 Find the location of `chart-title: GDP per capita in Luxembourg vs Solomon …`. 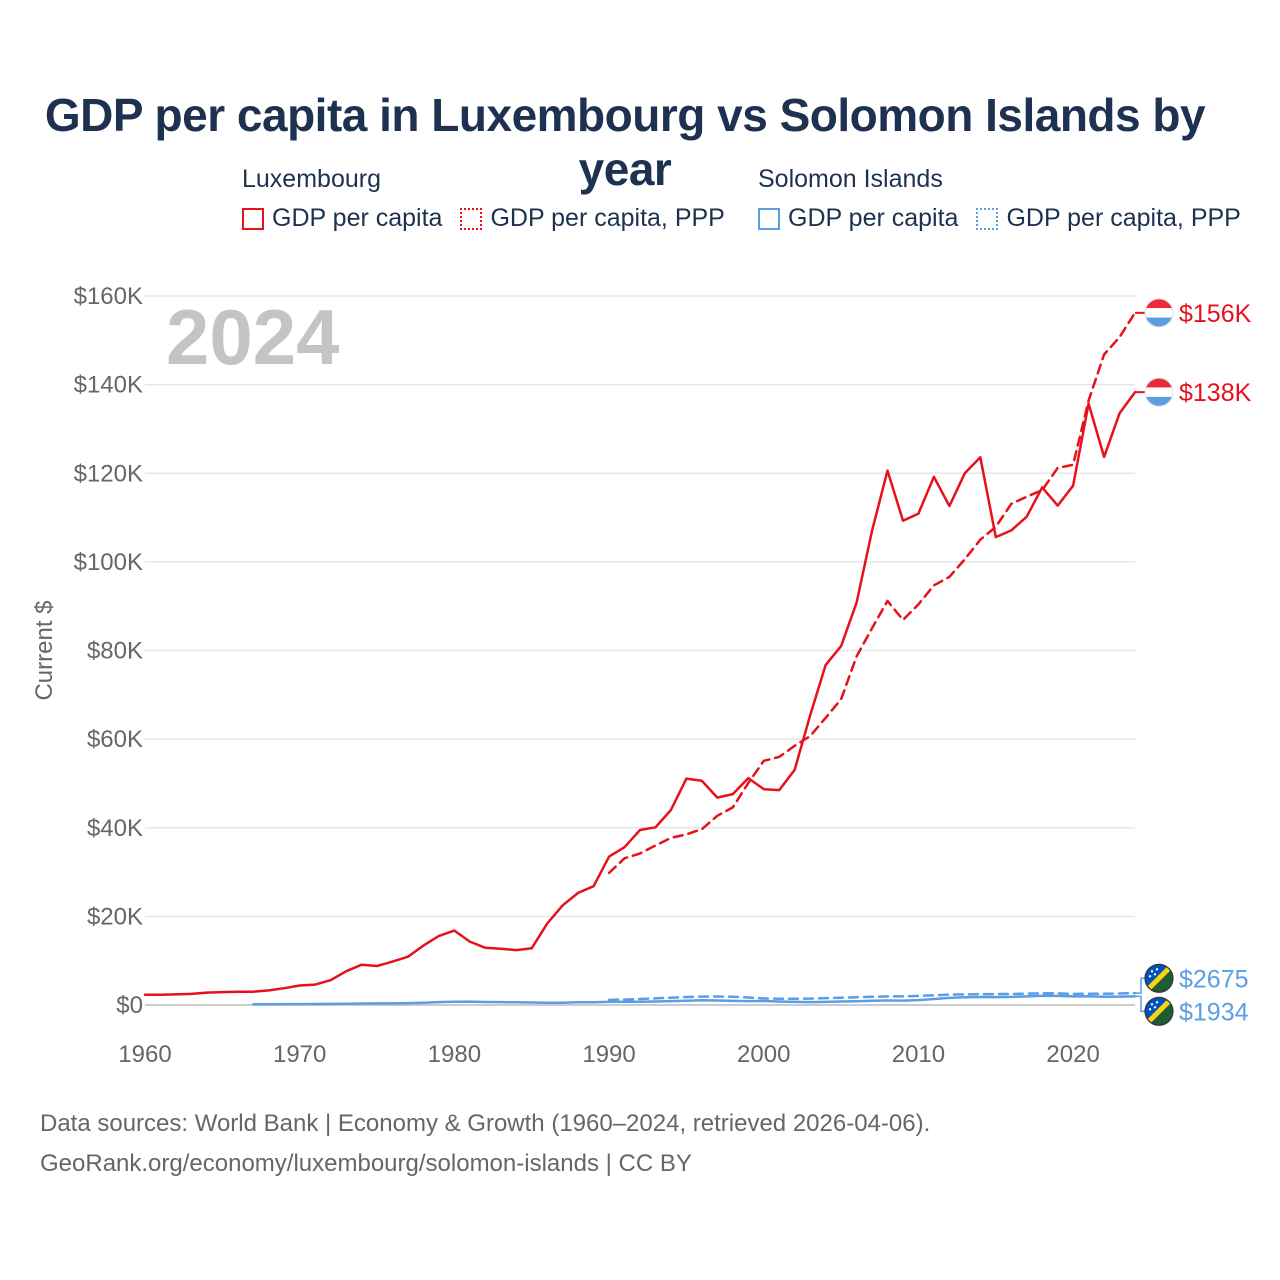

chart-title: GDP per capita in Luxembourg vs Solomon … is located at coordinates (625, 142).